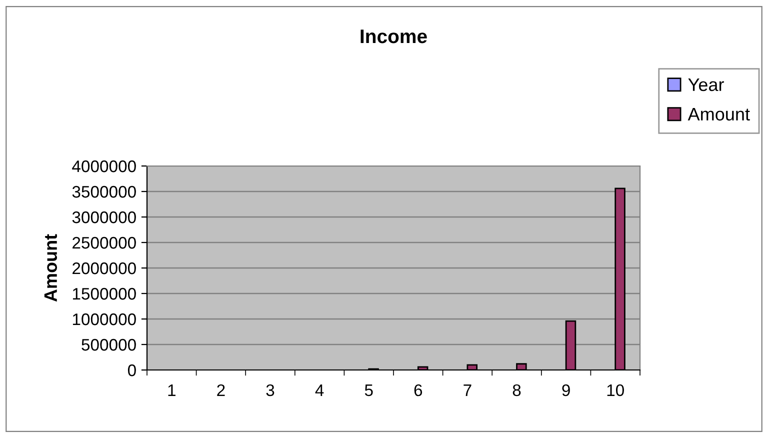 The width and height of the screenshot is (768, 438). I want to click on y-tick-label: 4000000, so click(104, 166).